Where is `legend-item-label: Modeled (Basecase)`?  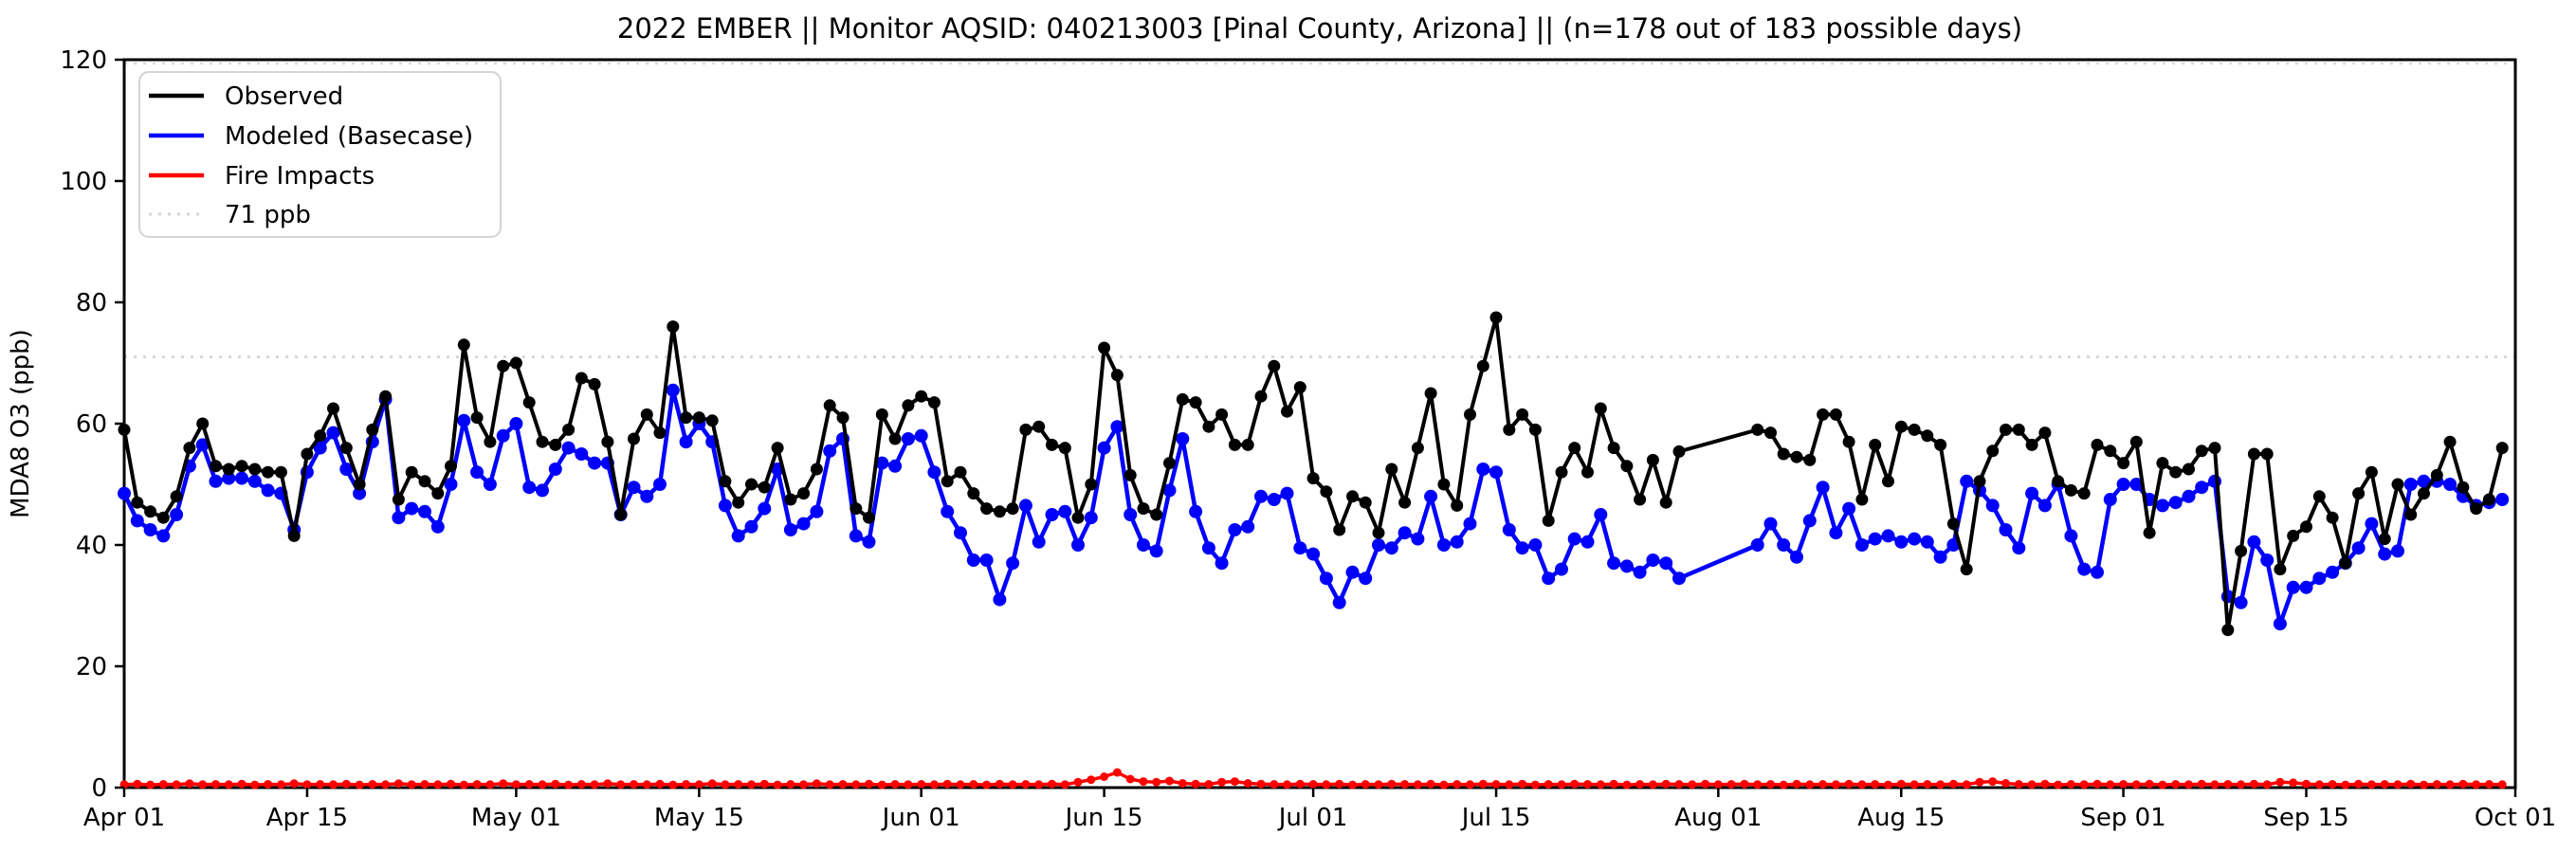
legend-item-label: Modeled (Basecase) is located at coordinates (349, 136).